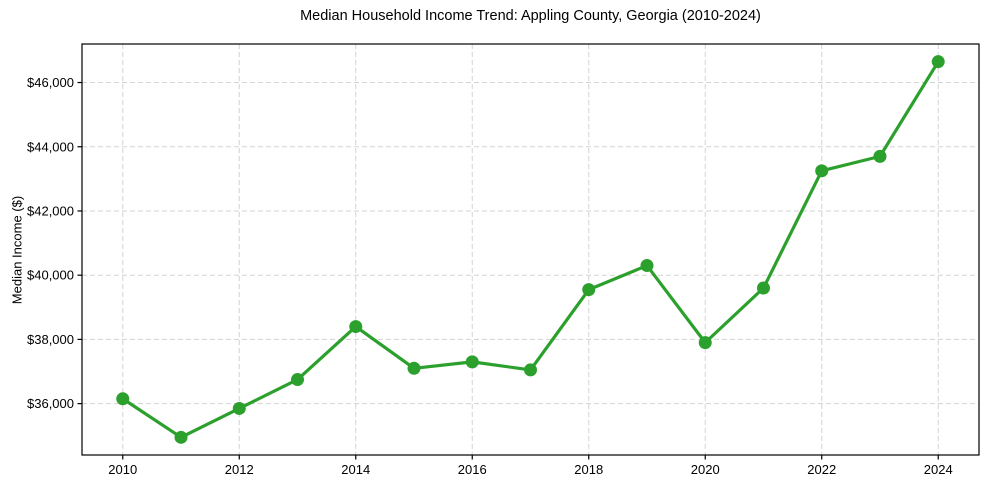 The width and height of the screenshot is (989, 490). What do you see at coordinates (588, 469) in the screenshot?
I see `x-tick-label: 2018` at bounding box center [588, 469].